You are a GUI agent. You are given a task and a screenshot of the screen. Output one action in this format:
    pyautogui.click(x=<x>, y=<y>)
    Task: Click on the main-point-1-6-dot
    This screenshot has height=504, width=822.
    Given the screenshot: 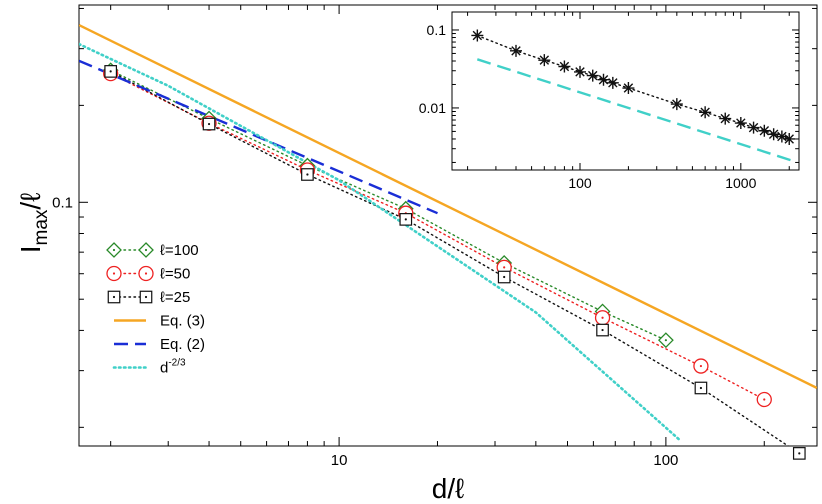 What is the action you would take?
    pyautogui.click(x=701, y=366)
    